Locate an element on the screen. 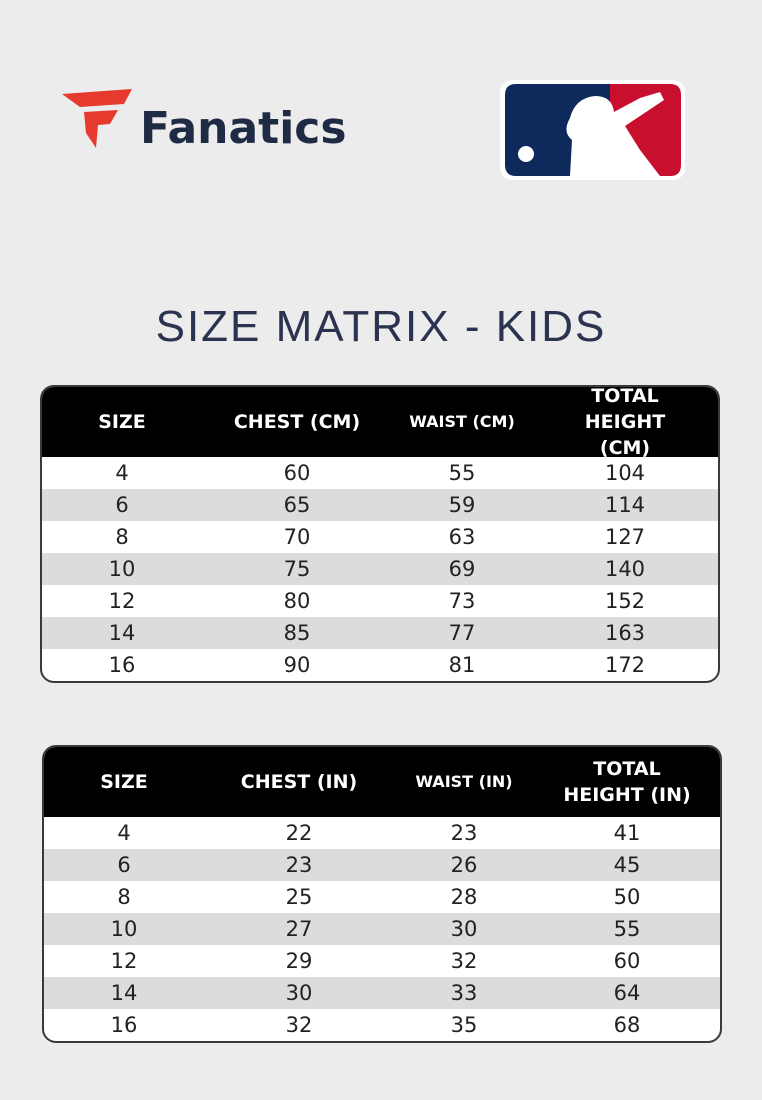  table-cell: 59 is located at coordinates (462, 505).